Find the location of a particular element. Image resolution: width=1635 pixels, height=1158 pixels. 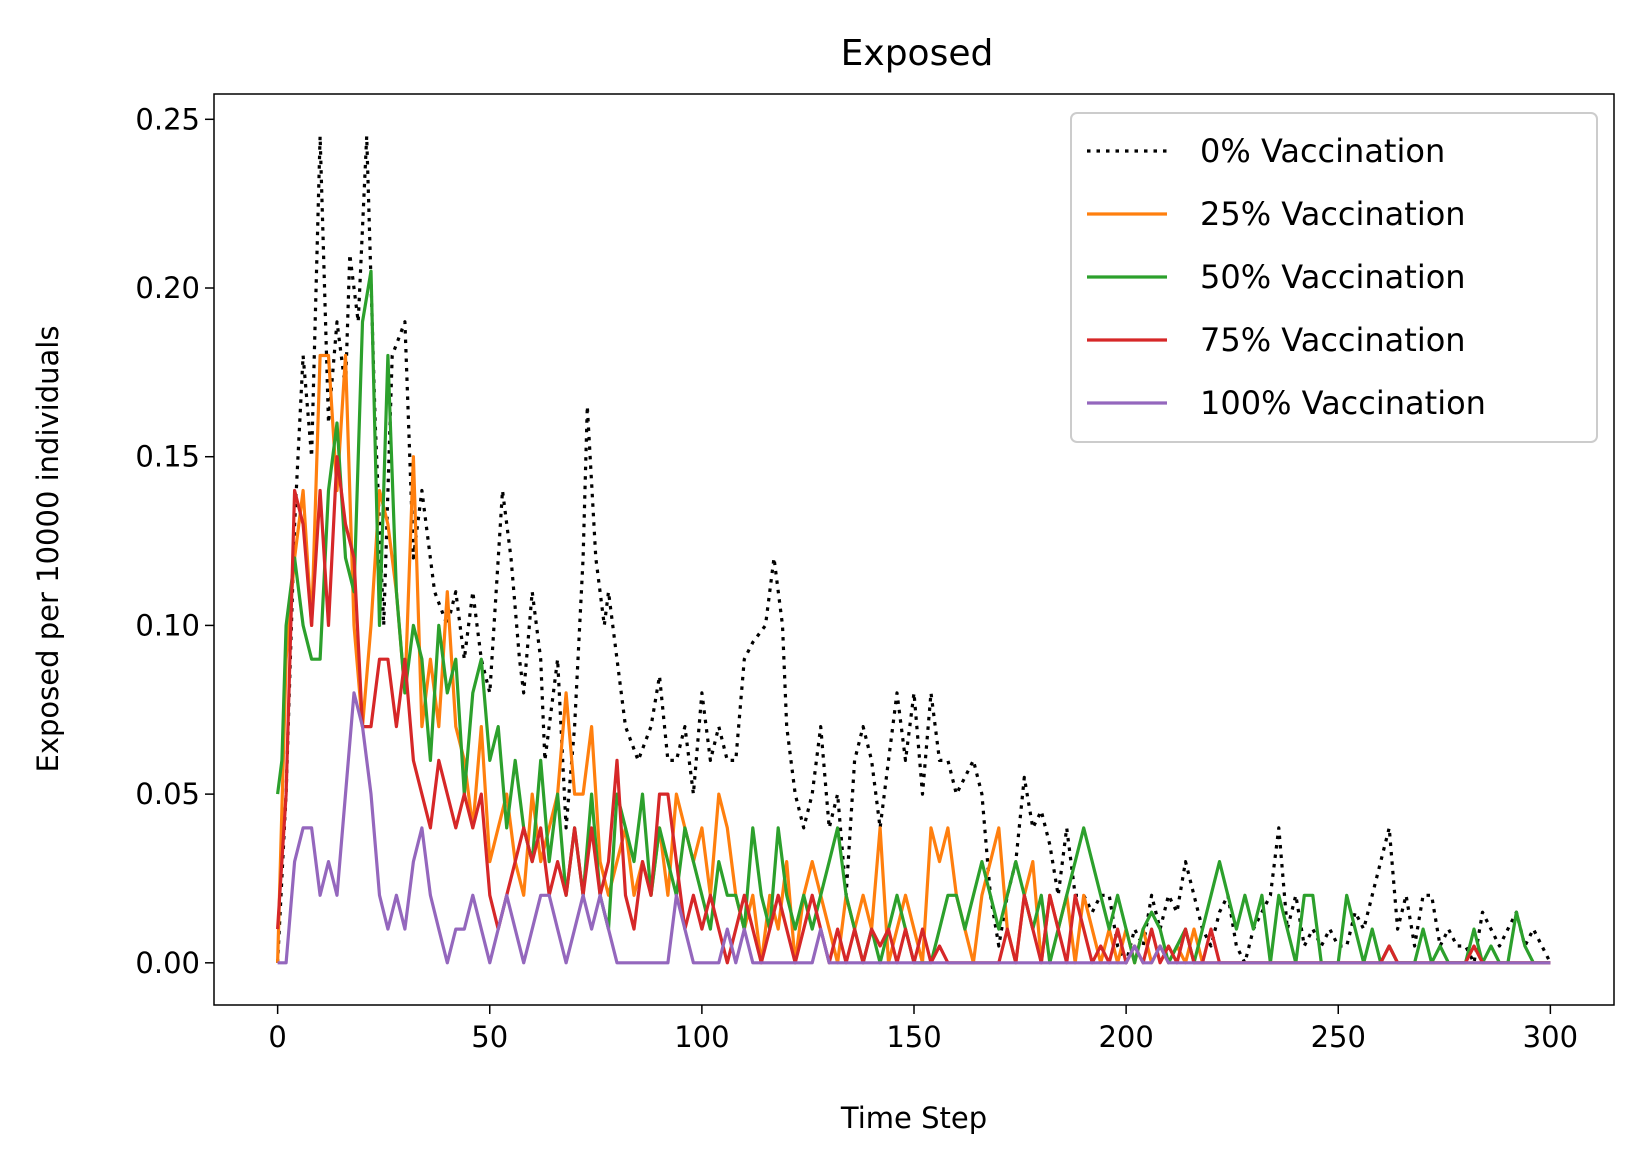

x-tick-label: 200 is located at coordinates (1125, 1037).